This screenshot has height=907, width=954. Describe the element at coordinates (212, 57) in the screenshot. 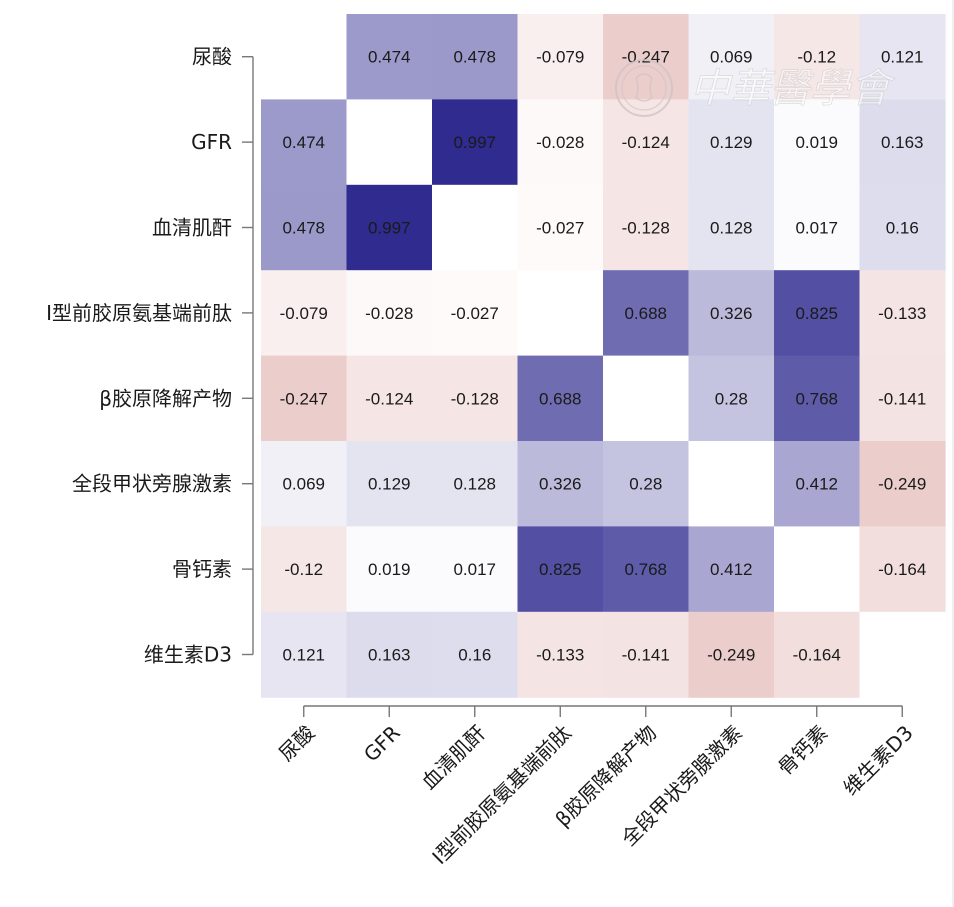

I see `y-tick-label: 尿酸` at that location.